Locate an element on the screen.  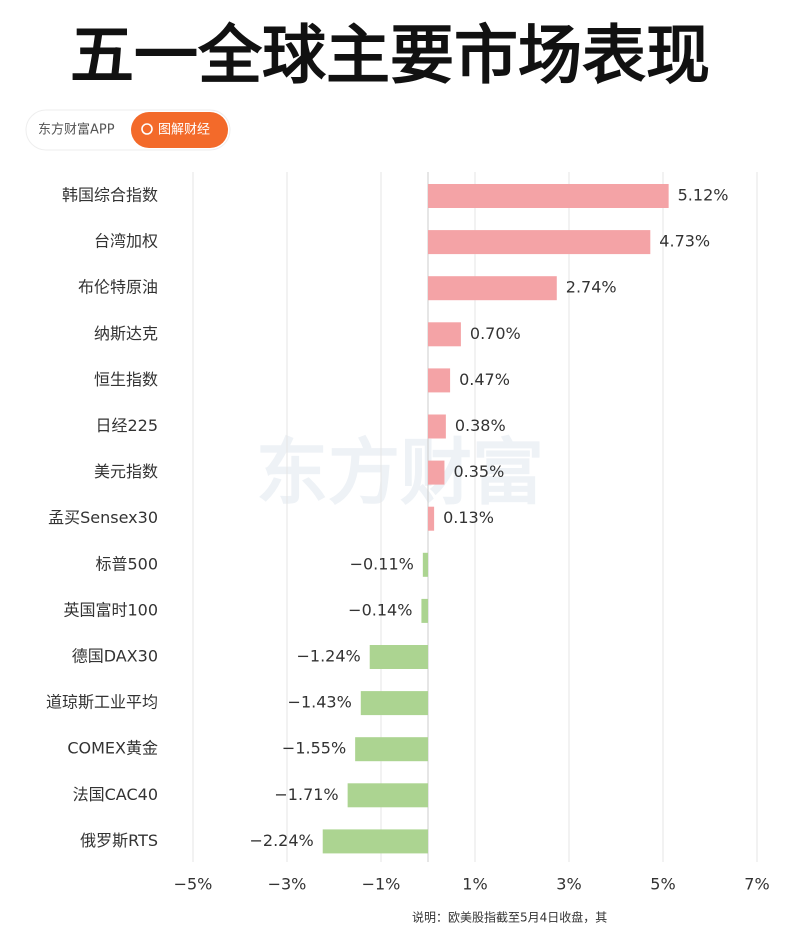
value-label: 0.70% is located at coordinates (495, 333).